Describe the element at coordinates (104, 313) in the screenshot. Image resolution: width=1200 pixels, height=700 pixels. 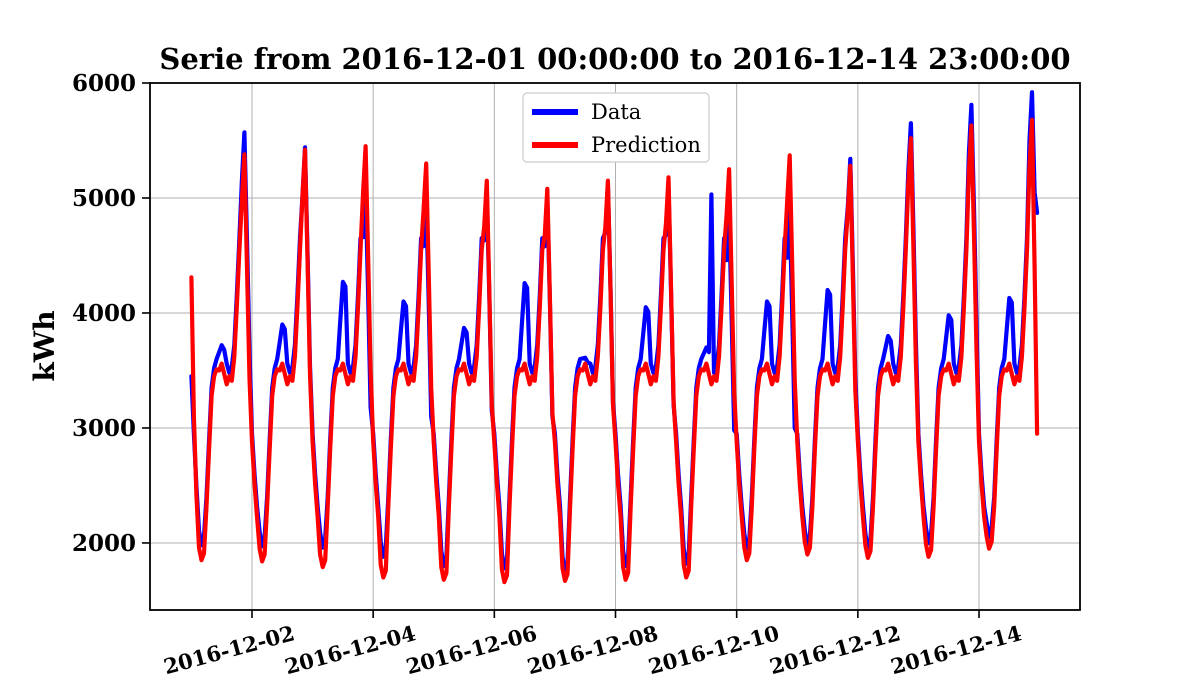
I see `y-tick-label: 4000` at that location.